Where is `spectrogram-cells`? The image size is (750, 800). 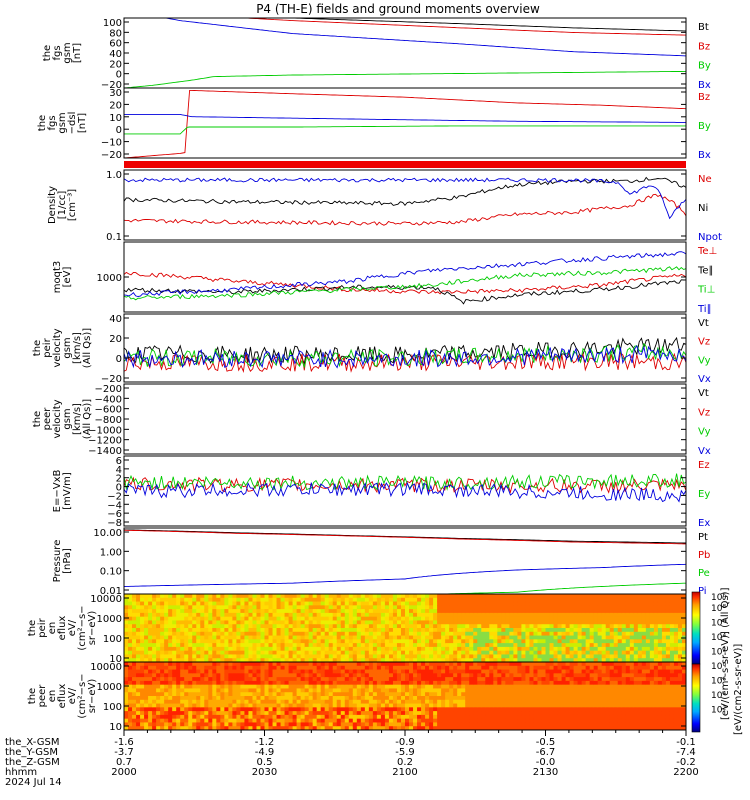
spectrogram-cells is located at coordinates (405, 696).